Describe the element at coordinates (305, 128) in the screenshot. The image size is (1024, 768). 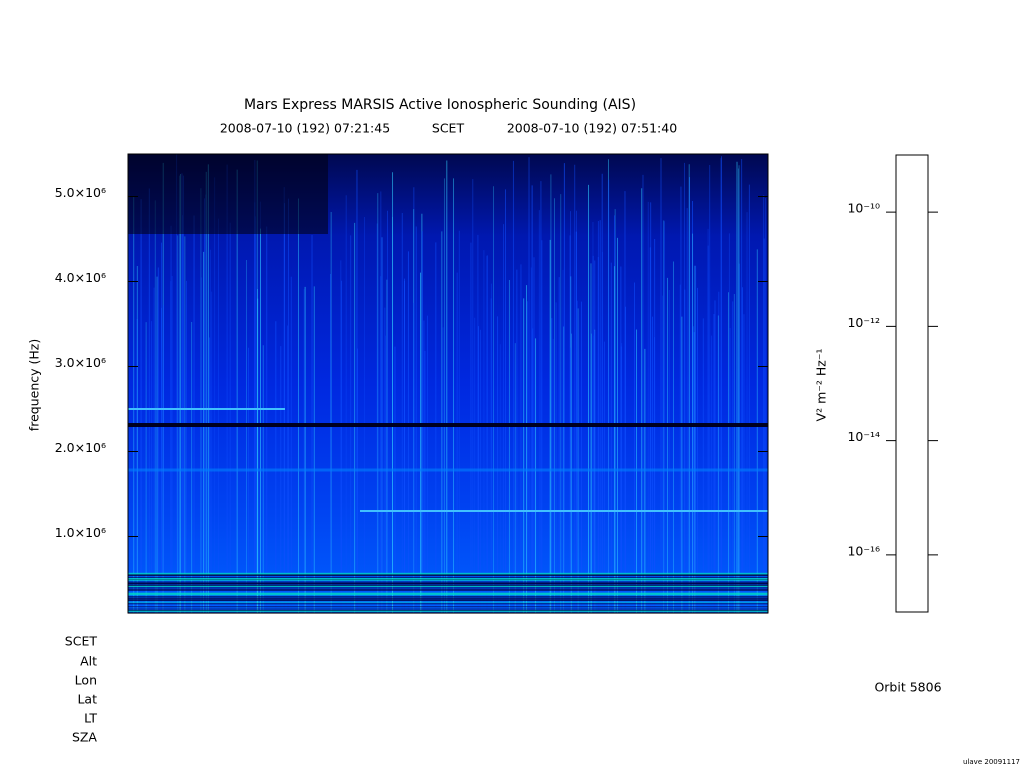
I see `time-start: 2008-07-10 (192) 07:21:45` at that location.